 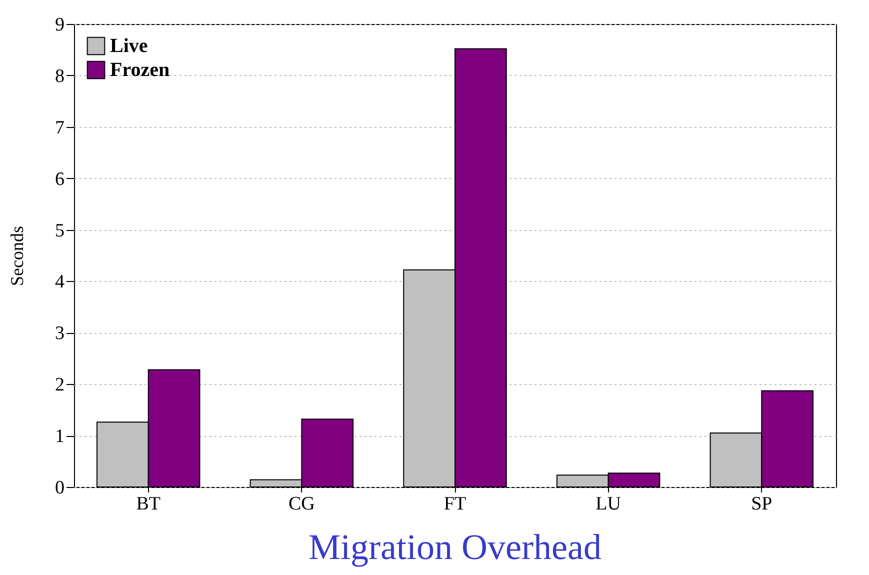 What do you see at coordinates (17, 256) in the screenshot?
I see `y-axis-title: Seconds` at bounding box center [17, 256].